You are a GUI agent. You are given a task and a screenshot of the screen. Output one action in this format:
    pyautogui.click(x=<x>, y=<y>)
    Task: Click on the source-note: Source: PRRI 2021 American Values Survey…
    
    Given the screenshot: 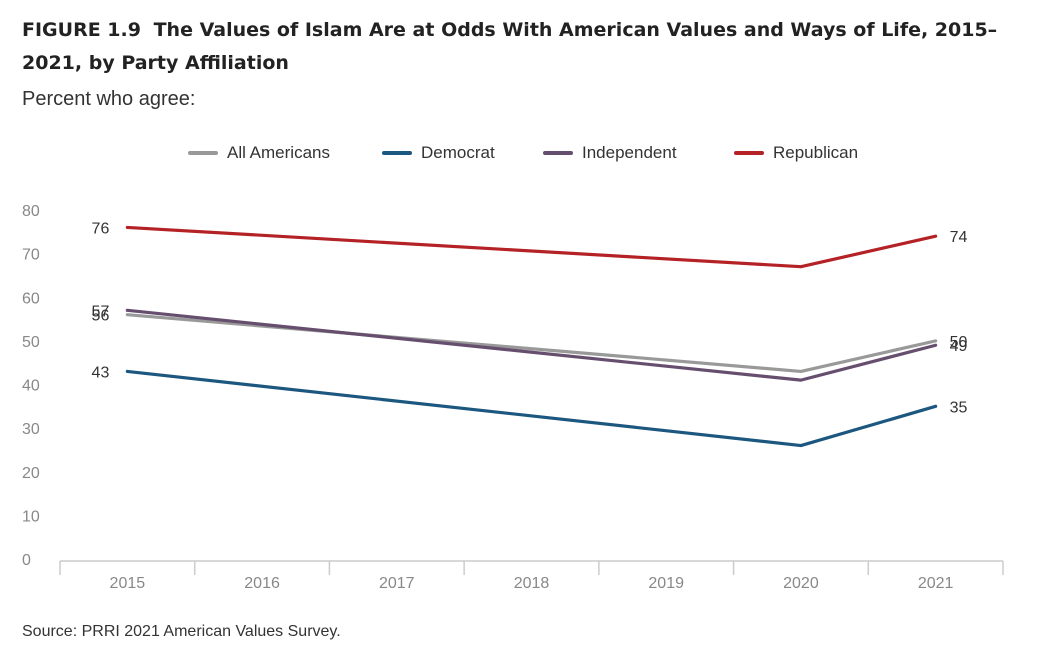 What is the action you would take?
    pyautogui.click(x=181, y=631)
    